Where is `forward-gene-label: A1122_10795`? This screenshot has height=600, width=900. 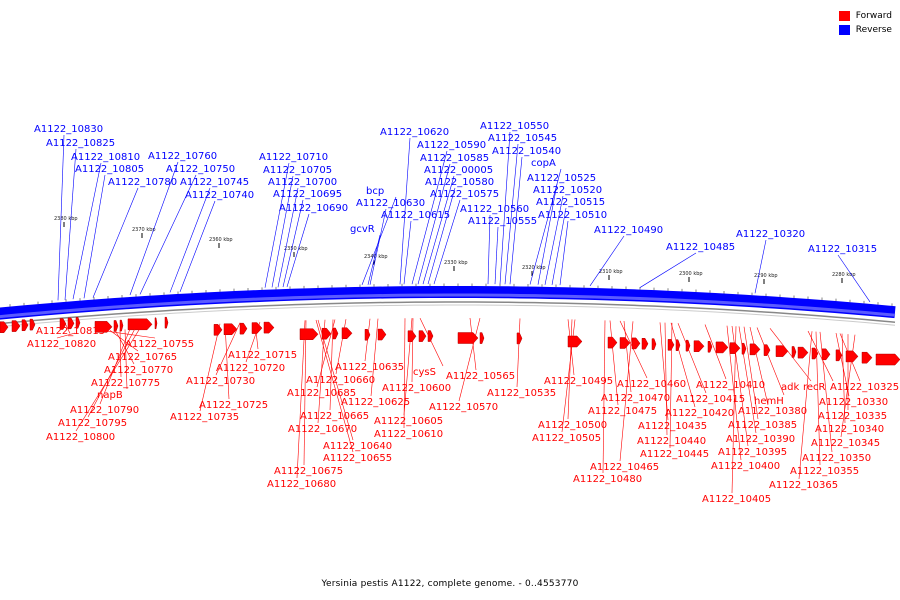
forward-gene-label: A1122_10795 is located at coordinates (92, 423).